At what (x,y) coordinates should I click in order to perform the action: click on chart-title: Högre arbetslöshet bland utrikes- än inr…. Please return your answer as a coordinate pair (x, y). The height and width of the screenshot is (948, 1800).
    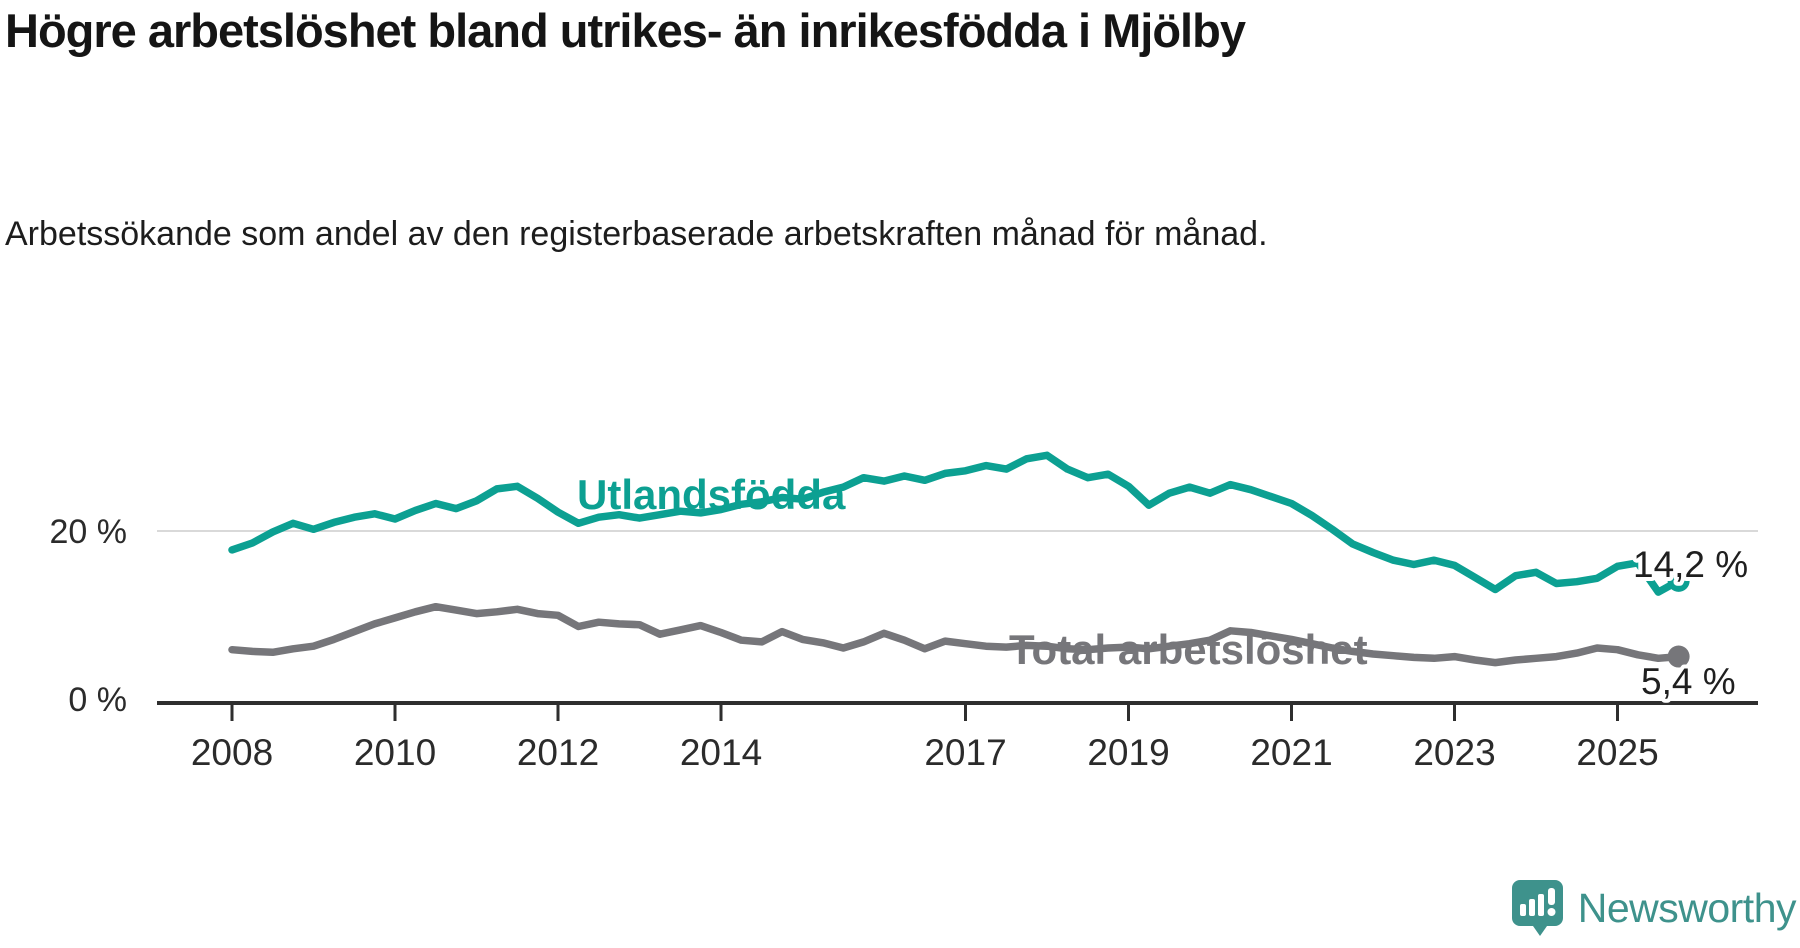
    Looking at the image, I should click on (625, 30).